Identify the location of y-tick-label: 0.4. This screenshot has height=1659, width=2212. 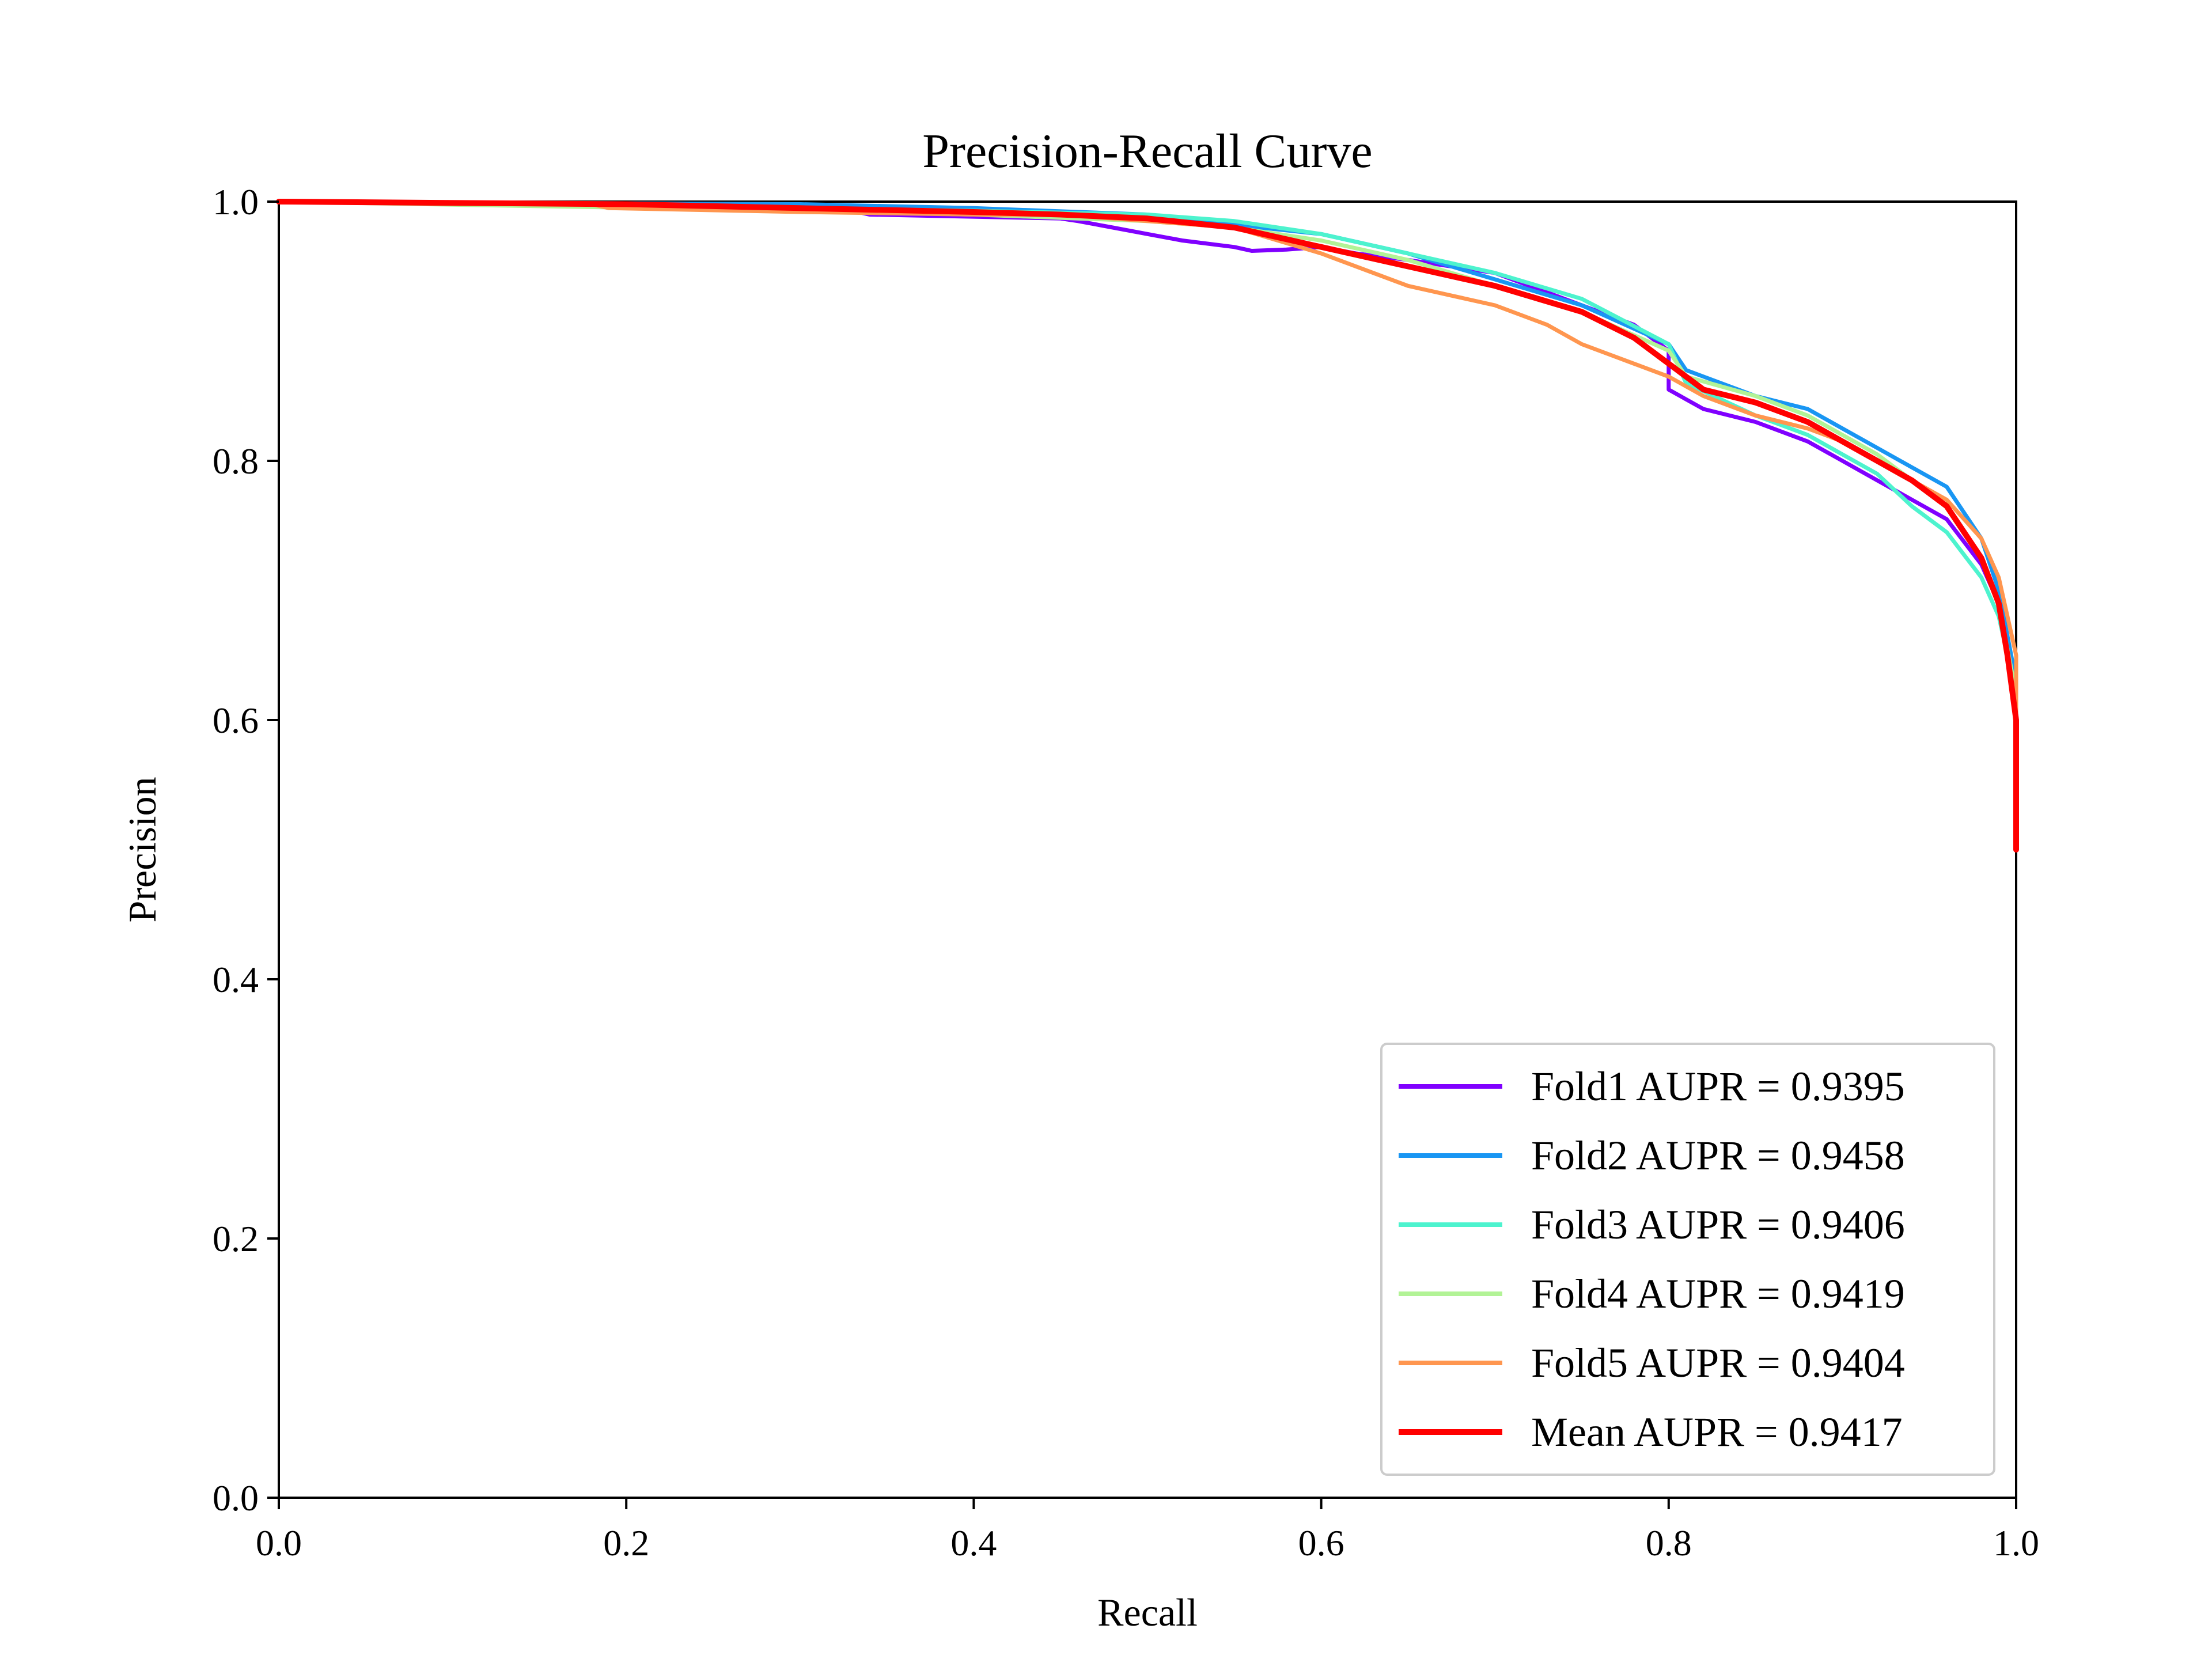
(236, 979).